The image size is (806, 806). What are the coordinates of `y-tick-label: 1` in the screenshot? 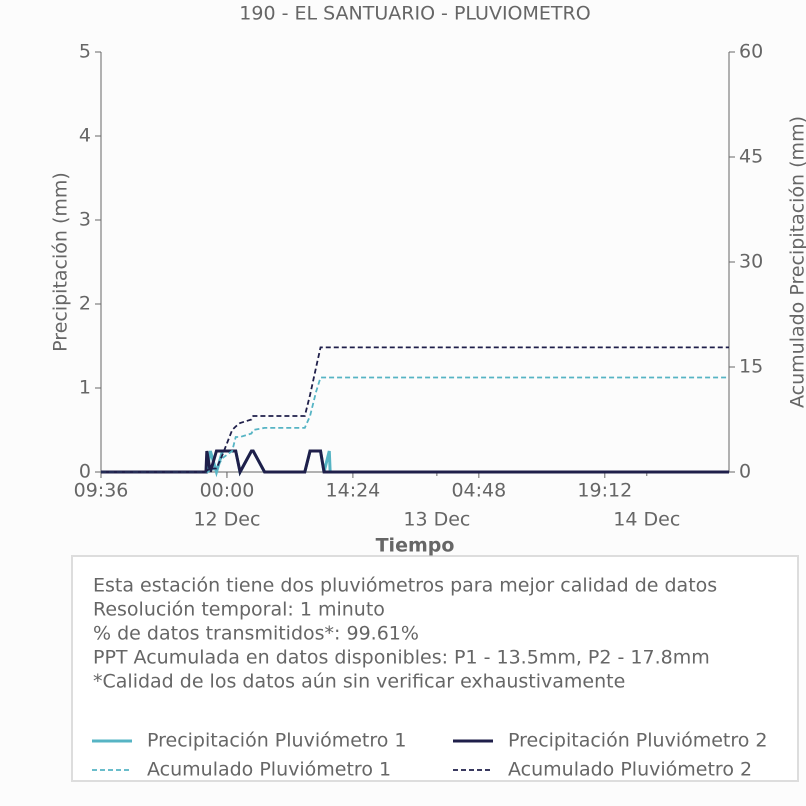 It's located at (85, 388).